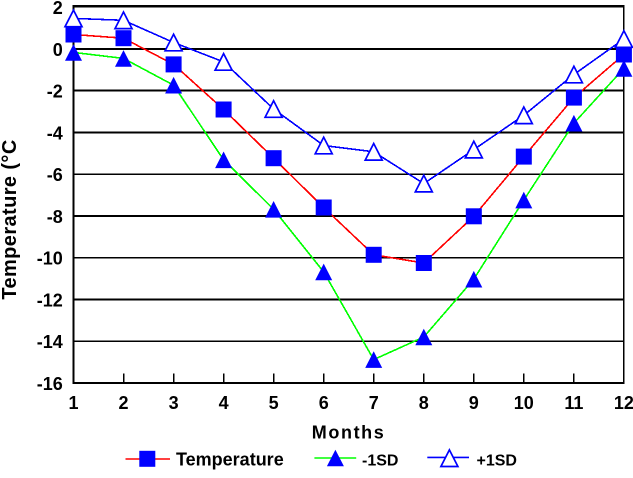 This screenshot has height=478, width=633. I want to click on svg-text: -8, so click(55, 217).